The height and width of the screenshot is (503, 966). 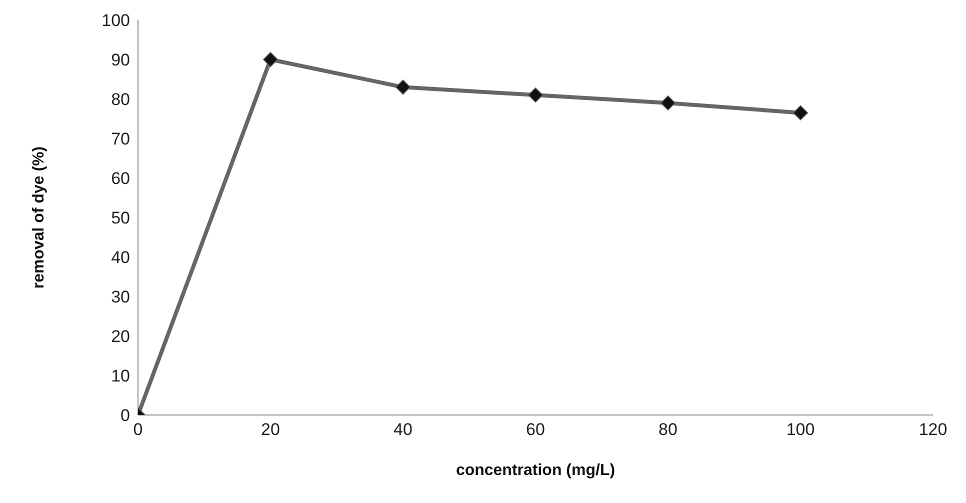 What do you see at coordinates (403, 430) in the screenshot?
I see `x-tick-label: 40` at bounding box center [403, 430].